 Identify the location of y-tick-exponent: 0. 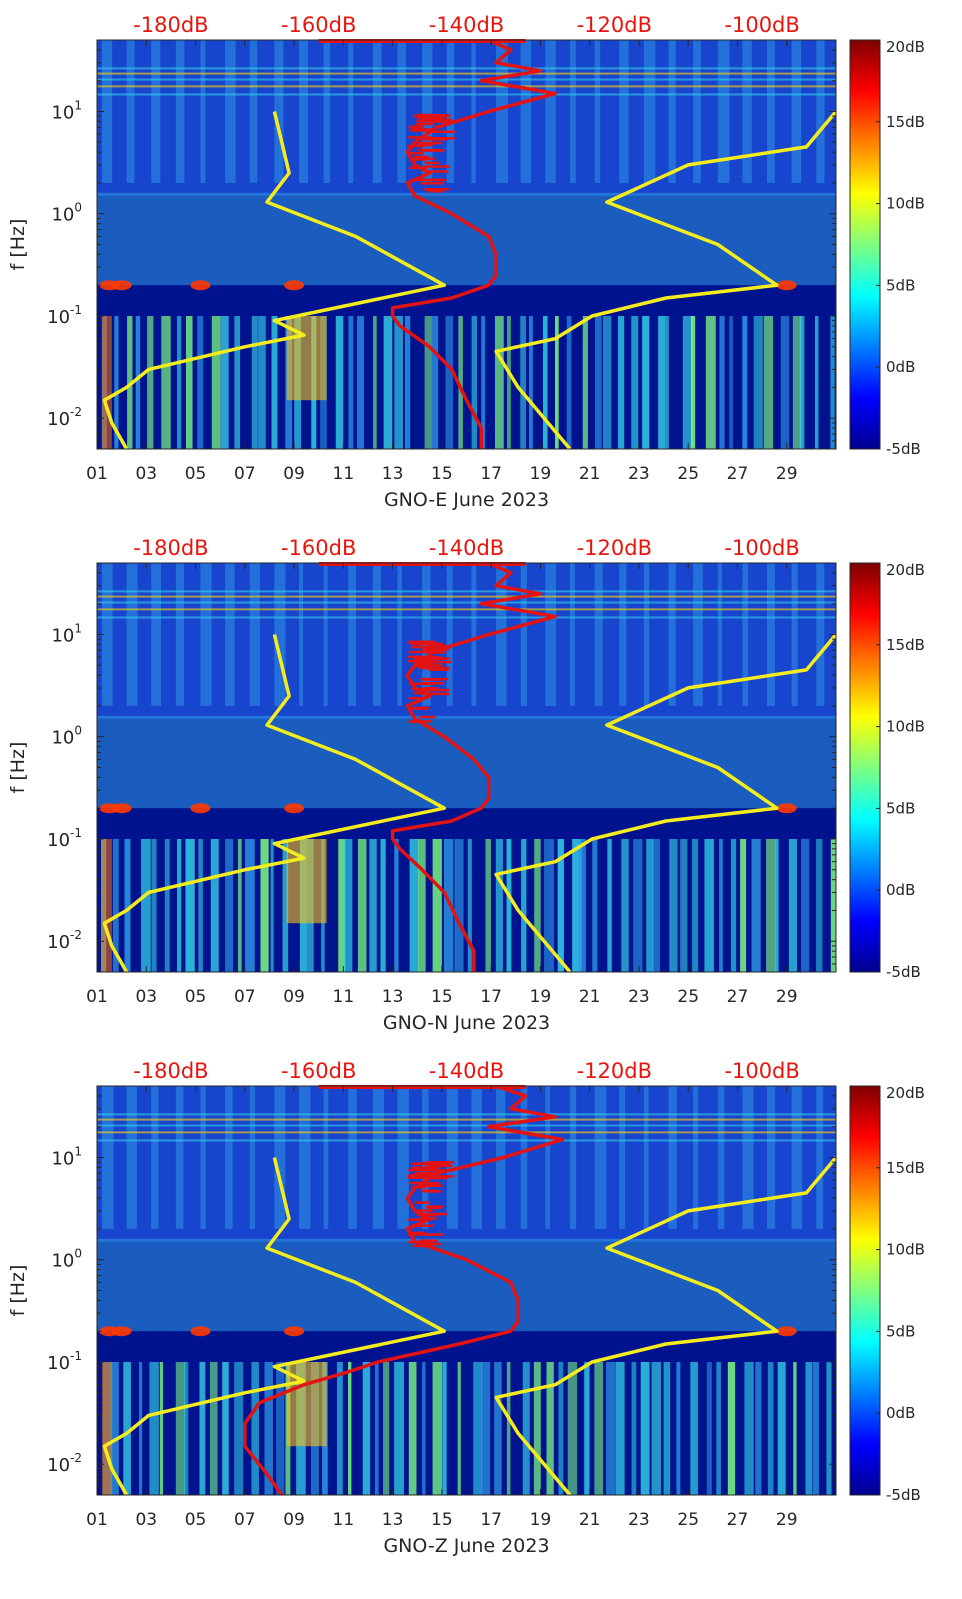
(78, 208).